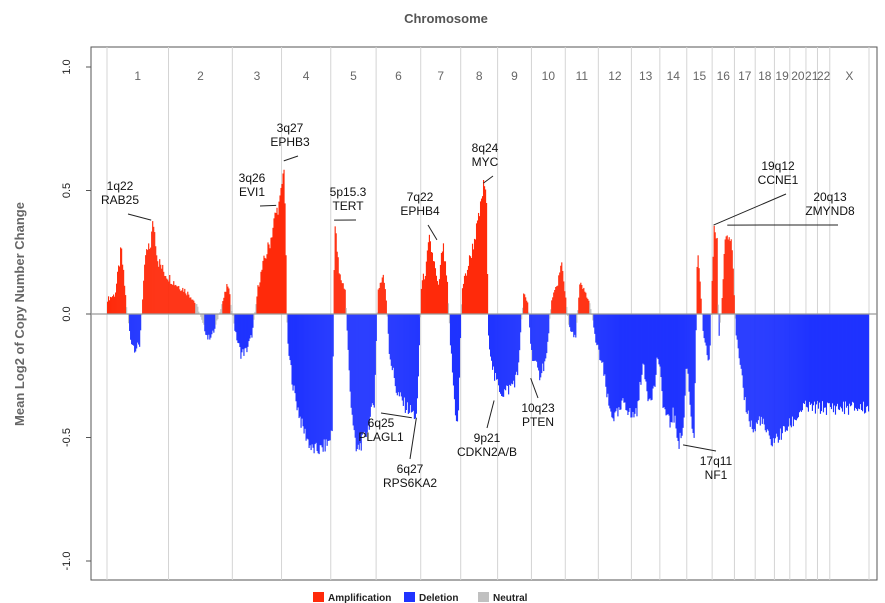 This screenshot has height=603, width=885. I want to click on annotation-text: 3q26, so click(252, 178).